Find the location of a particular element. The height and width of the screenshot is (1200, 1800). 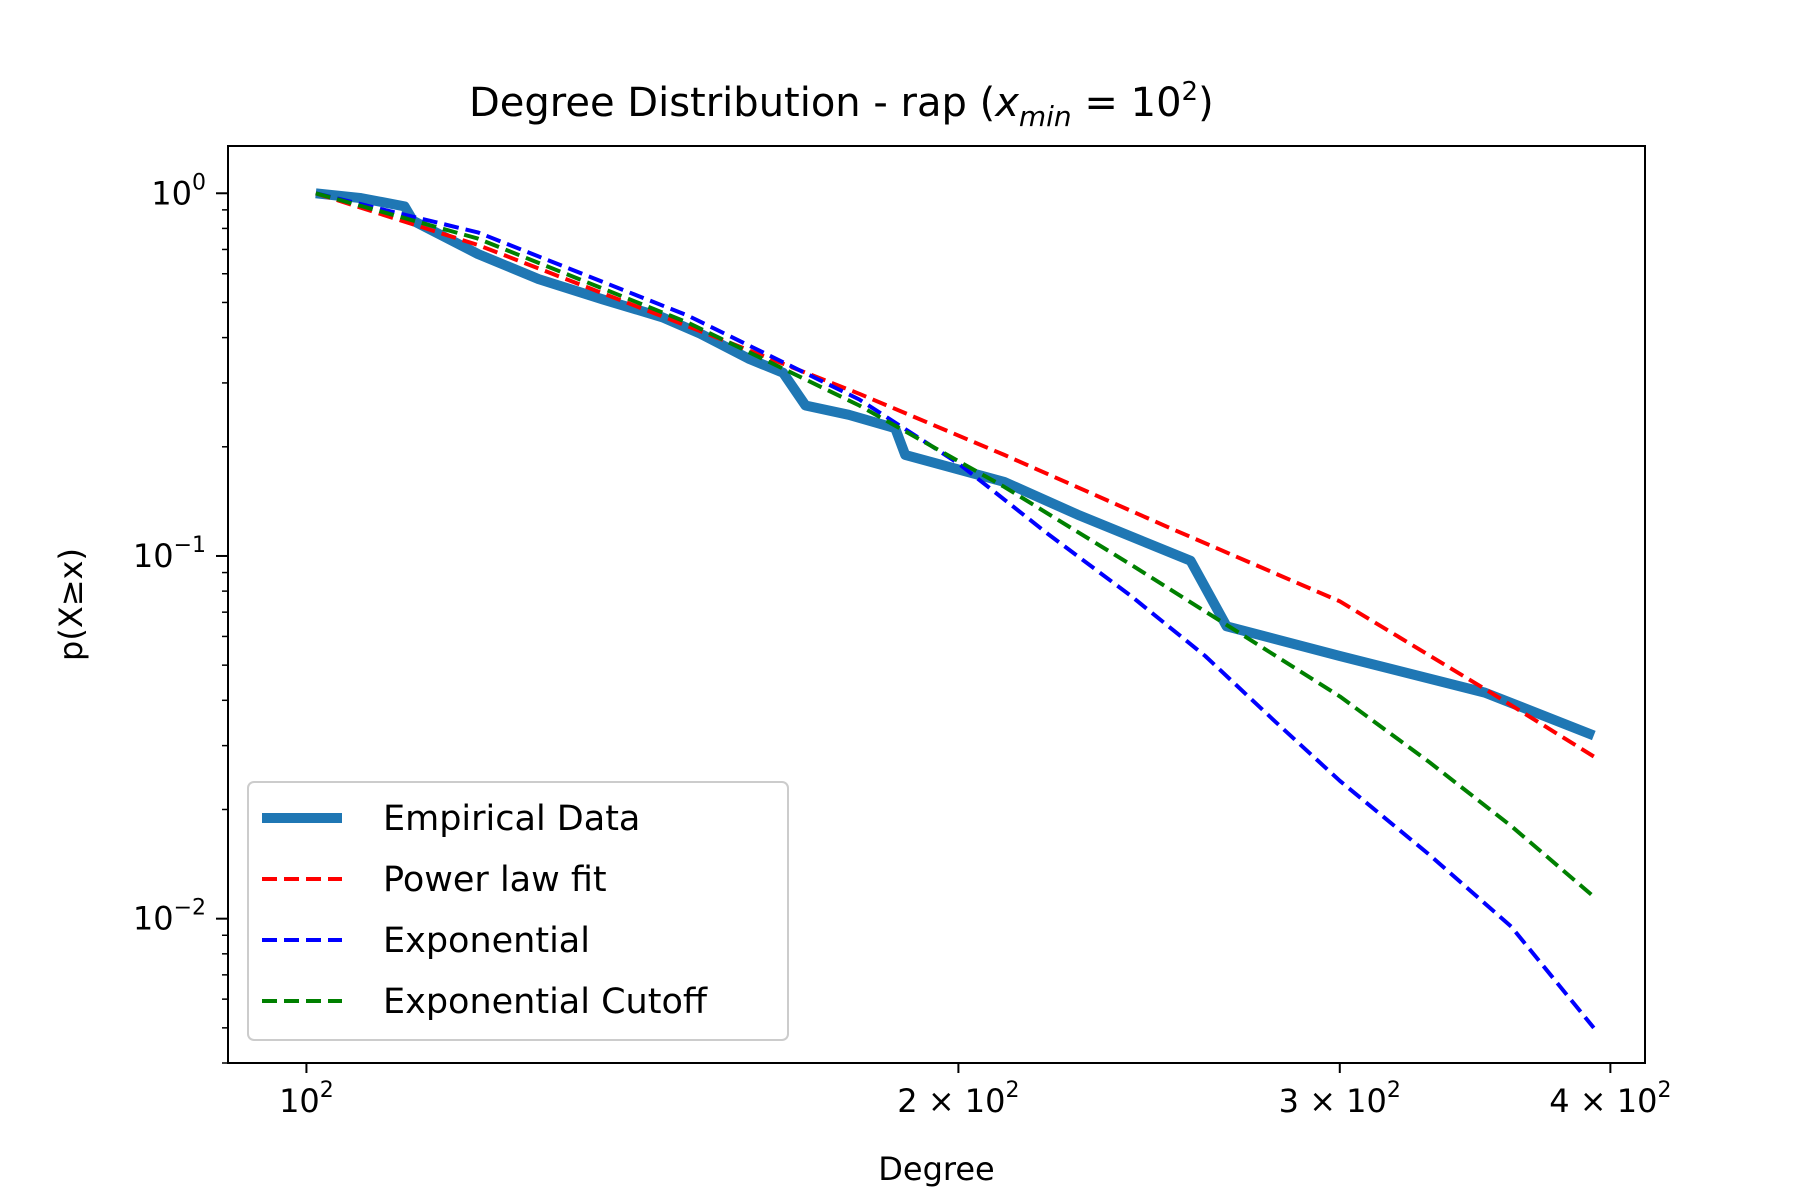

legend-label: Power law fit is located at coordinates (495, 880).